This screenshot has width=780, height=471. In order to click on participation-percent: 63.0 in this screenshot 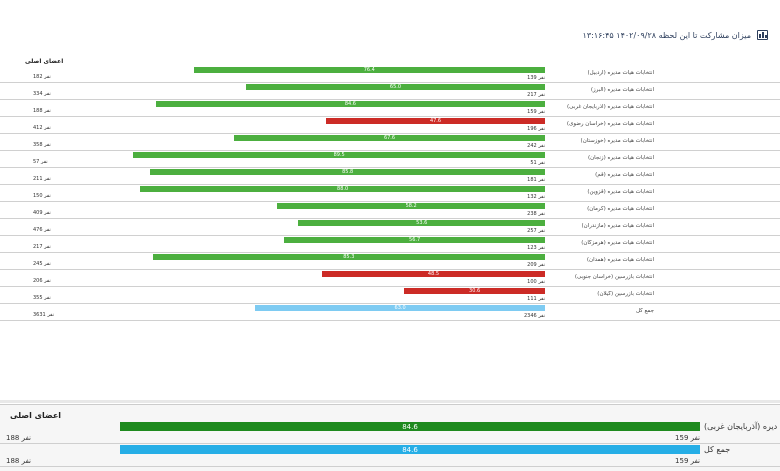, I will do `click(400, 308)`.